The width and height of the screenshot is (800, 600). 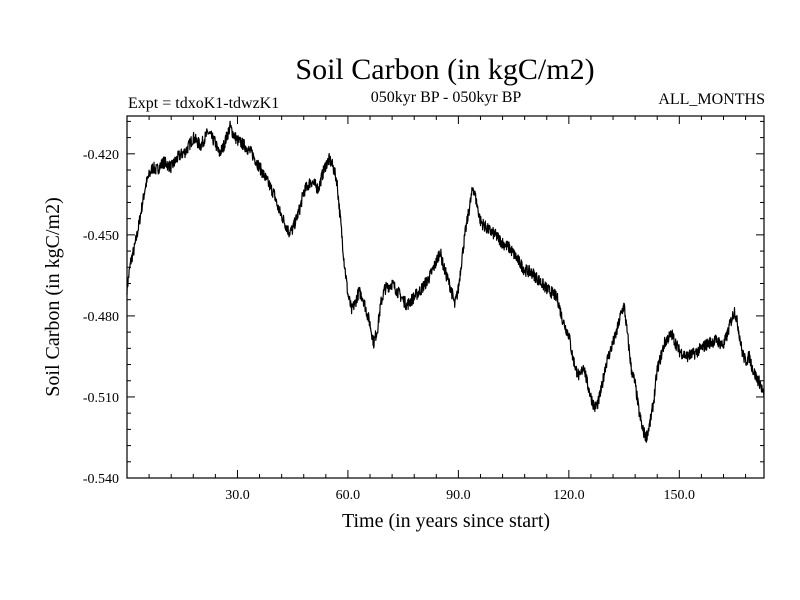 What do you see at coordinates (446, 97) in the screenshot?
I see `chart-subtitle: 050kyr BP - 050kyr BP` at bounding box center [446, 97].